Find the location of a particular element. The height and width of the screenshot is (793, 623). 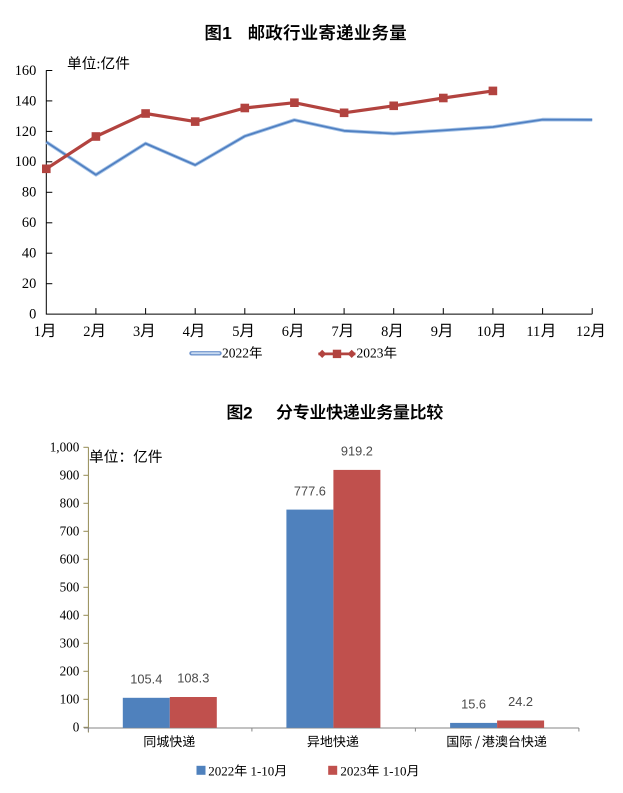

svg-text: 10 is located at coordinates (484, 332).